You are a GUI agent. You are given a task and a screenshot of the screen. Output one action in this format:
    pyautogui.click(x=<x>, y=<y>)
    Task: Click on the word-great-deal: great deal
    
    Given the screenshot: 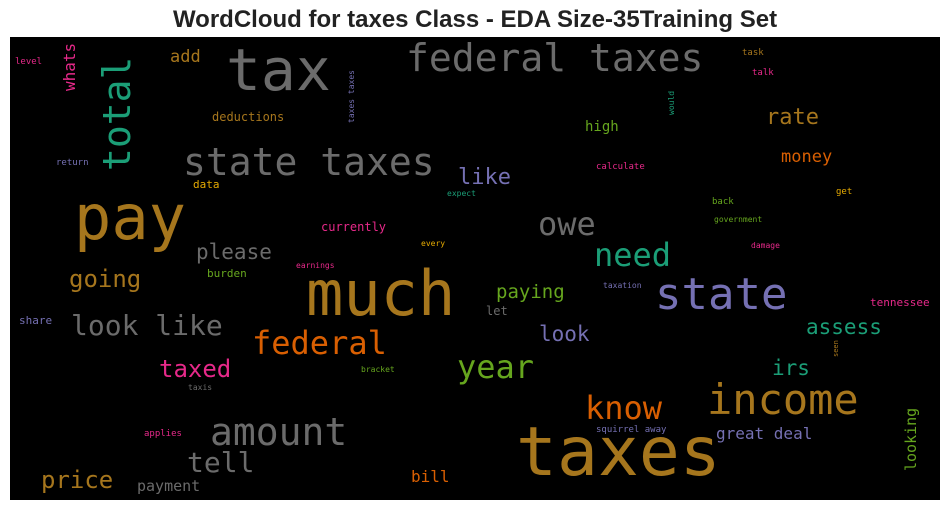 What is the action you would take?
    pyautogui.click(x=764, y=433)
    